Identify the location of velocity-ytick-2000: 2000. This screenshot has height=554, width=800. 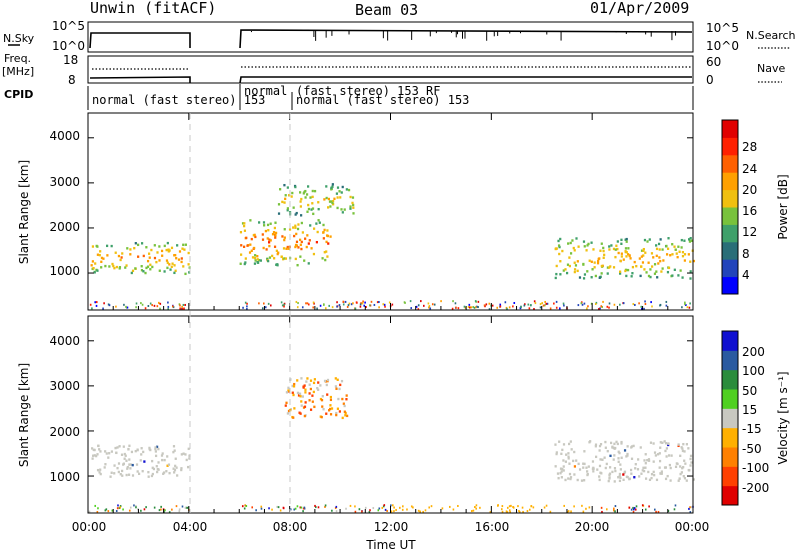
(64, 432).